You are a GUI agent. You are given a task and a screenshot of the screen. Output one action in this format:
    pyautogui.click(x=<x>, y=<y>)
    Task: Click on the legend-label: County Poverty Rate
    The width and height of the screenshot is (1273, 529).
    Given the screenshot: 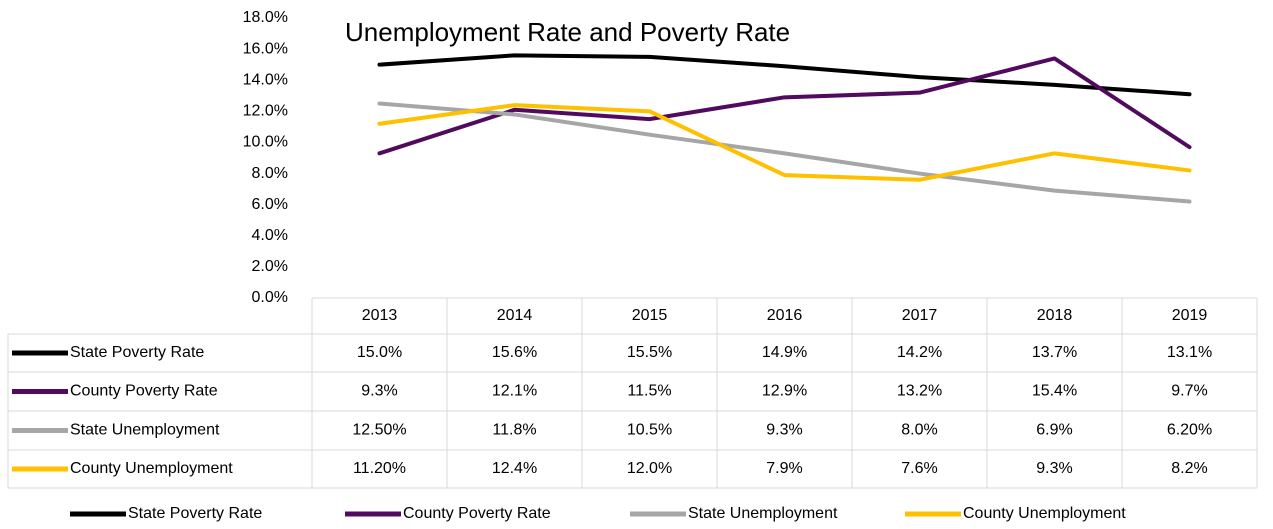 What is the action you would take?
    pyautogui.click(x=477, y=513)
    